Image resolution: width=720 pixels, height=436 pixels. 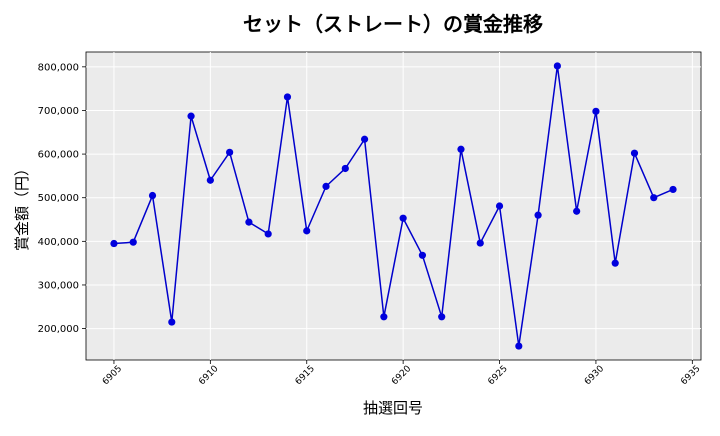 What do you see at coordinates (58, 285) in the screenshot?
I see `y-tick-label: 300,000` at bounding box center [58, 285].